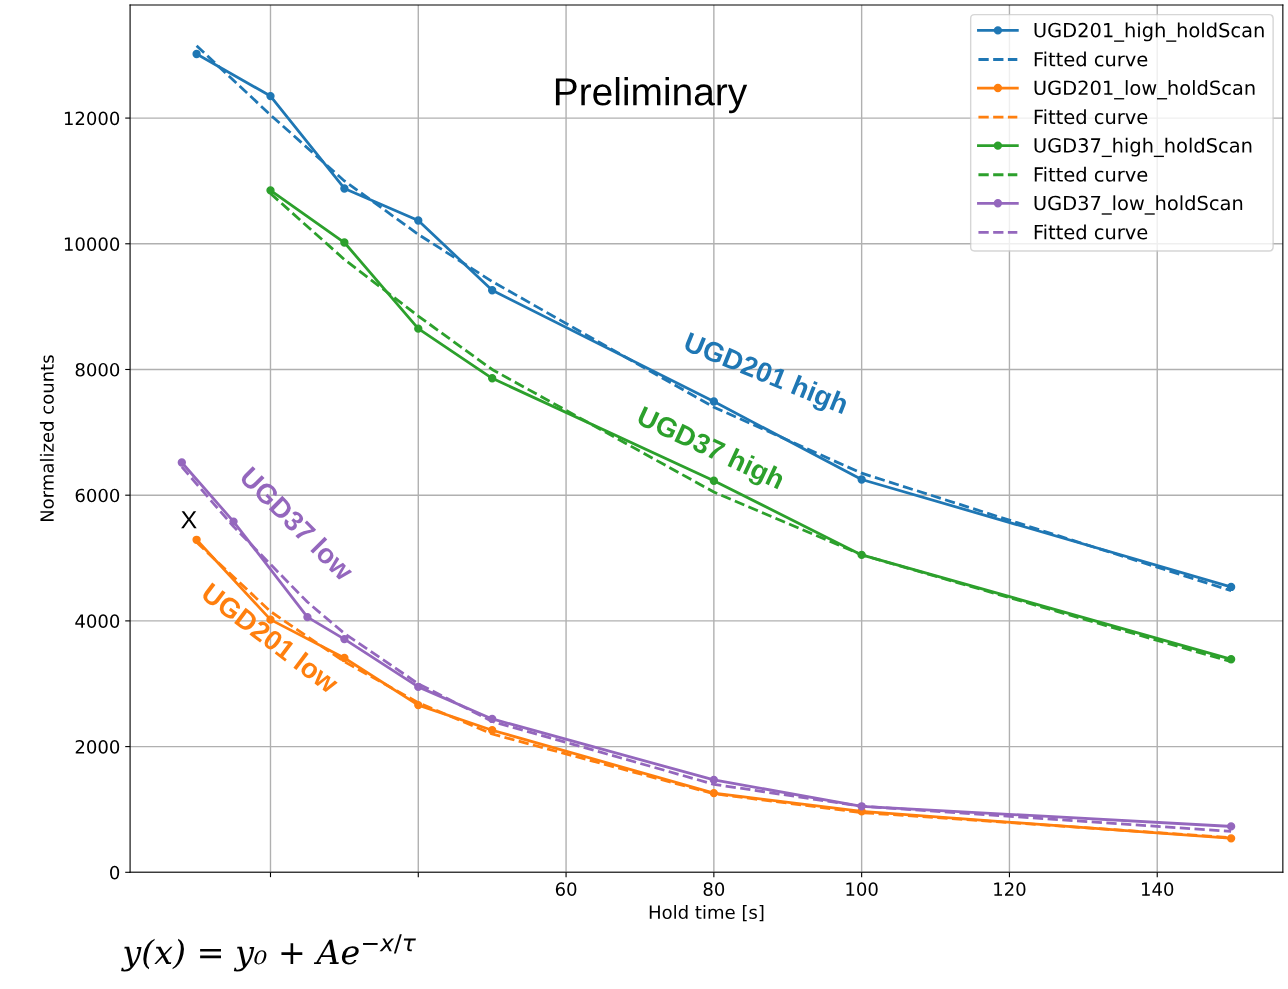  I want to click on y-tick-label: 0, so click(115, 872).